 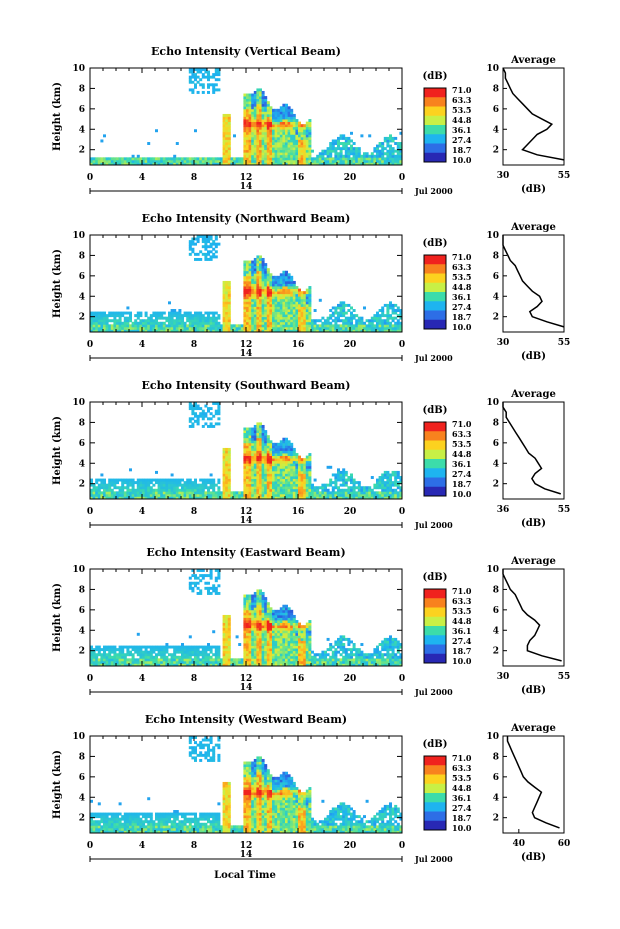 What do you see at coordinates (462, 434) in the screenshot?
I see `colorbar-tick-label: 63.3` at bounding box center [462, 434].